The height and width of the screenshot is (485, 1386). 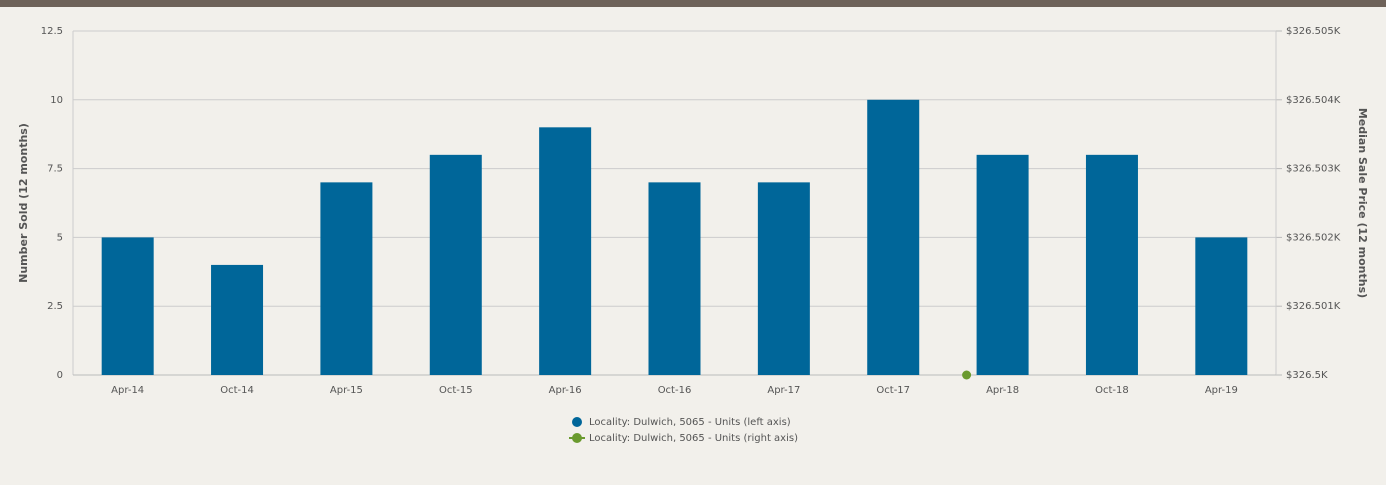 I want to click on x-tick-label: Apr-17, so click(x=783, y=390).